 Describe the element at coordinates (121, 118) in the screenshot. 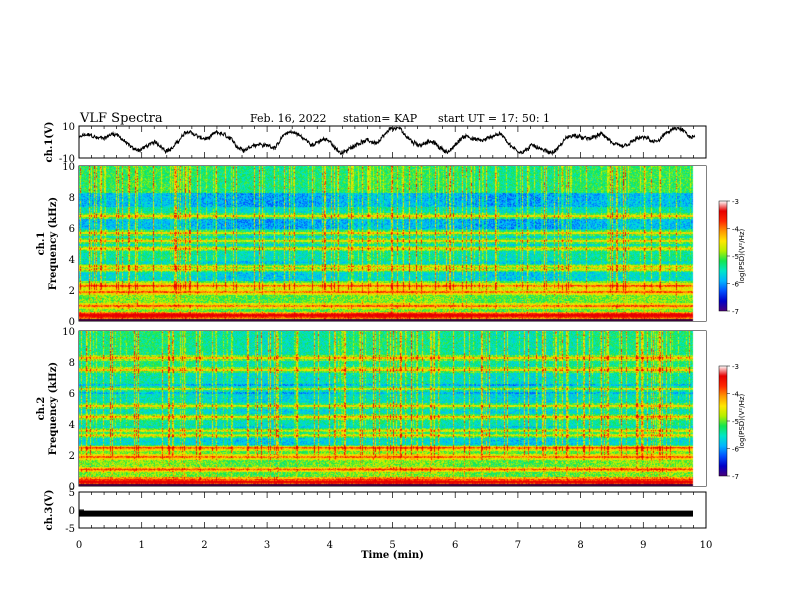

I see `figure-title: VLF Spectra` at that location.